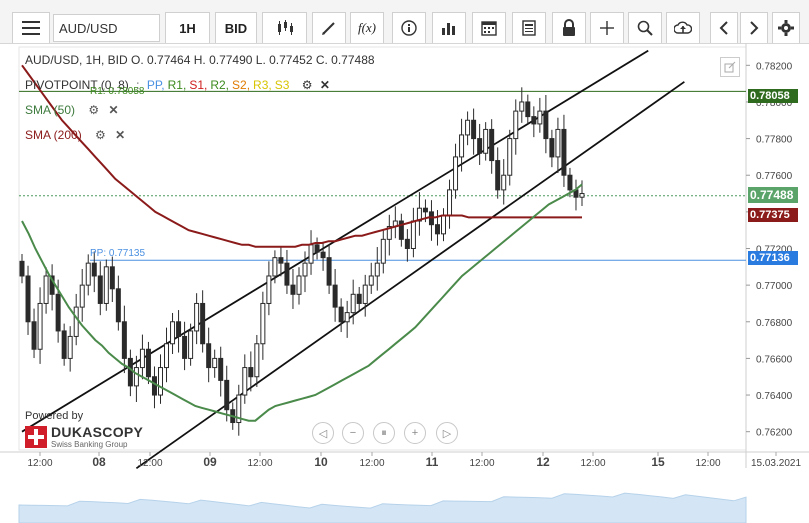 The height and width of the screenshot is (523, 809). Describe the element at coordinates (236, 27) in the screenshot. I see `price-type-button: BID` at that location.